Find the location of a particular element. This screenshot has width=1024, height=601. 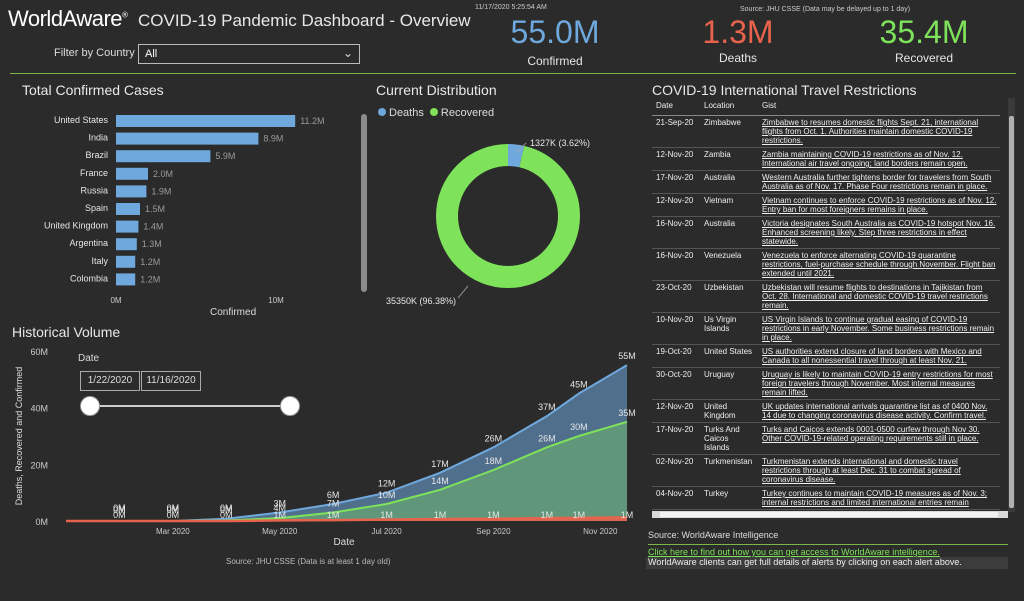

row-date: 10-Nov-20 is located at coordinates (676, 328).